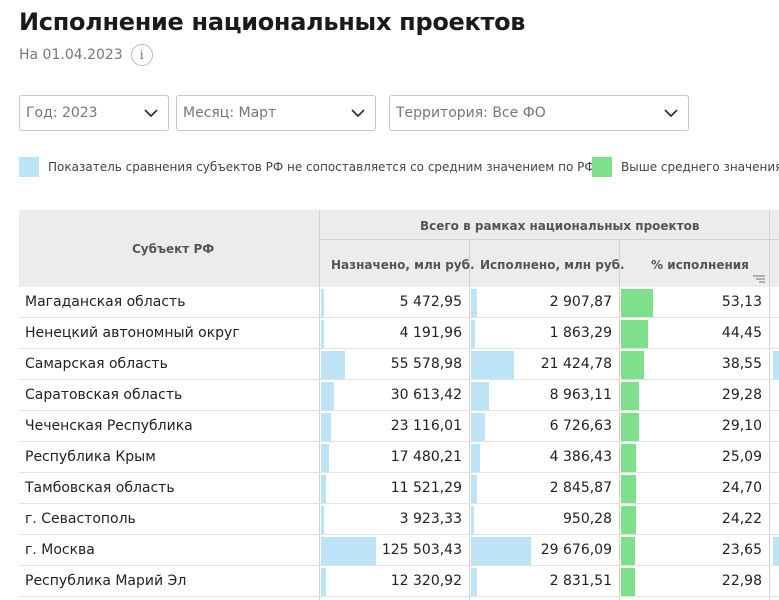  I want to click on subject-name: Саратовская область, so click(104, 395).